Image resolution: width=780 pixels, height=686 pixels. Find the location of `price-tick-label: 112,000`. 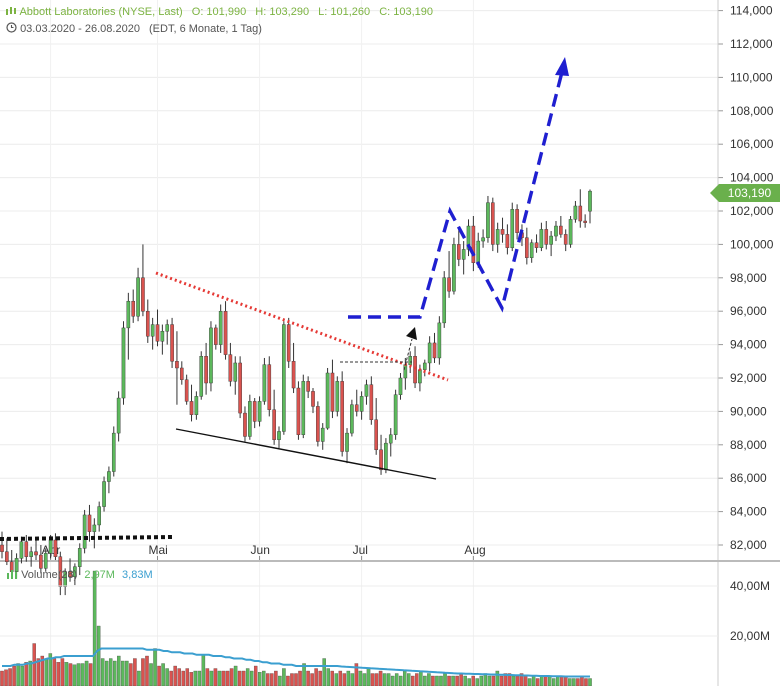

price-tick-label: 112,000 is located at coordinates (751, 44).